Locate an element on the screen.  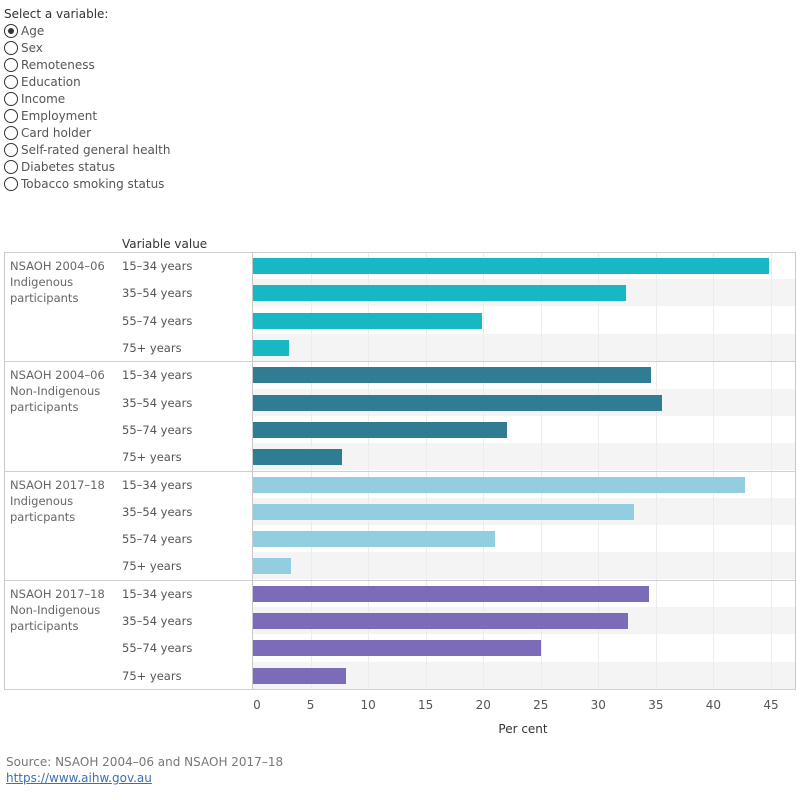
radio-option: Tobacco smoking status is located at coordinates (87, 183).